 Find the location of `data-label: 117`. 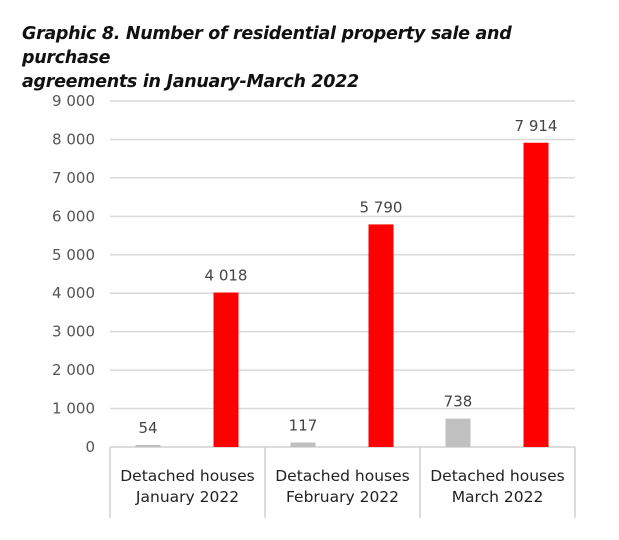

data-label: 117 is located at coordinates (303, 426).